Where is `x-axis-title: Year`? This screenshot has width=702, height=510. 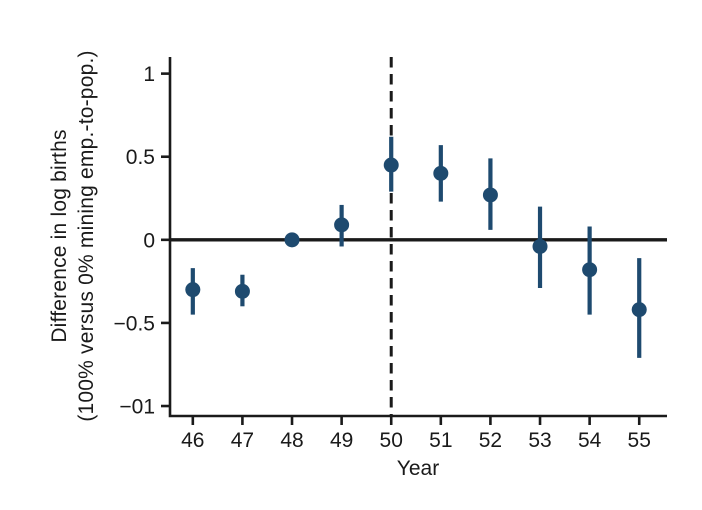
x-axis-title: Year is located at coordinates (418, 468).